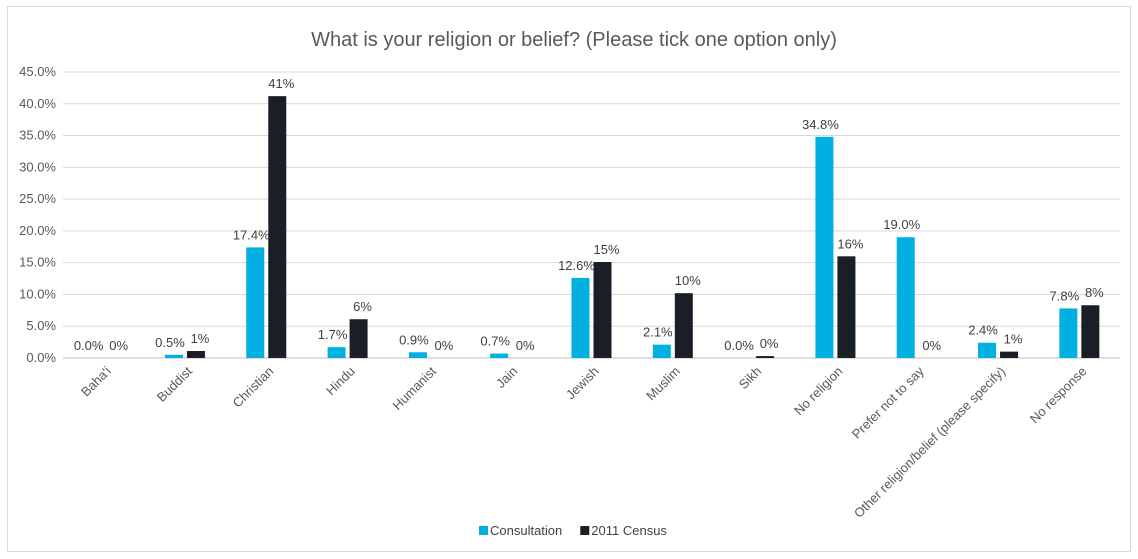 This screenshot has height=559, width=1138. I want to click on data-label: 41%, so click(281, 83).